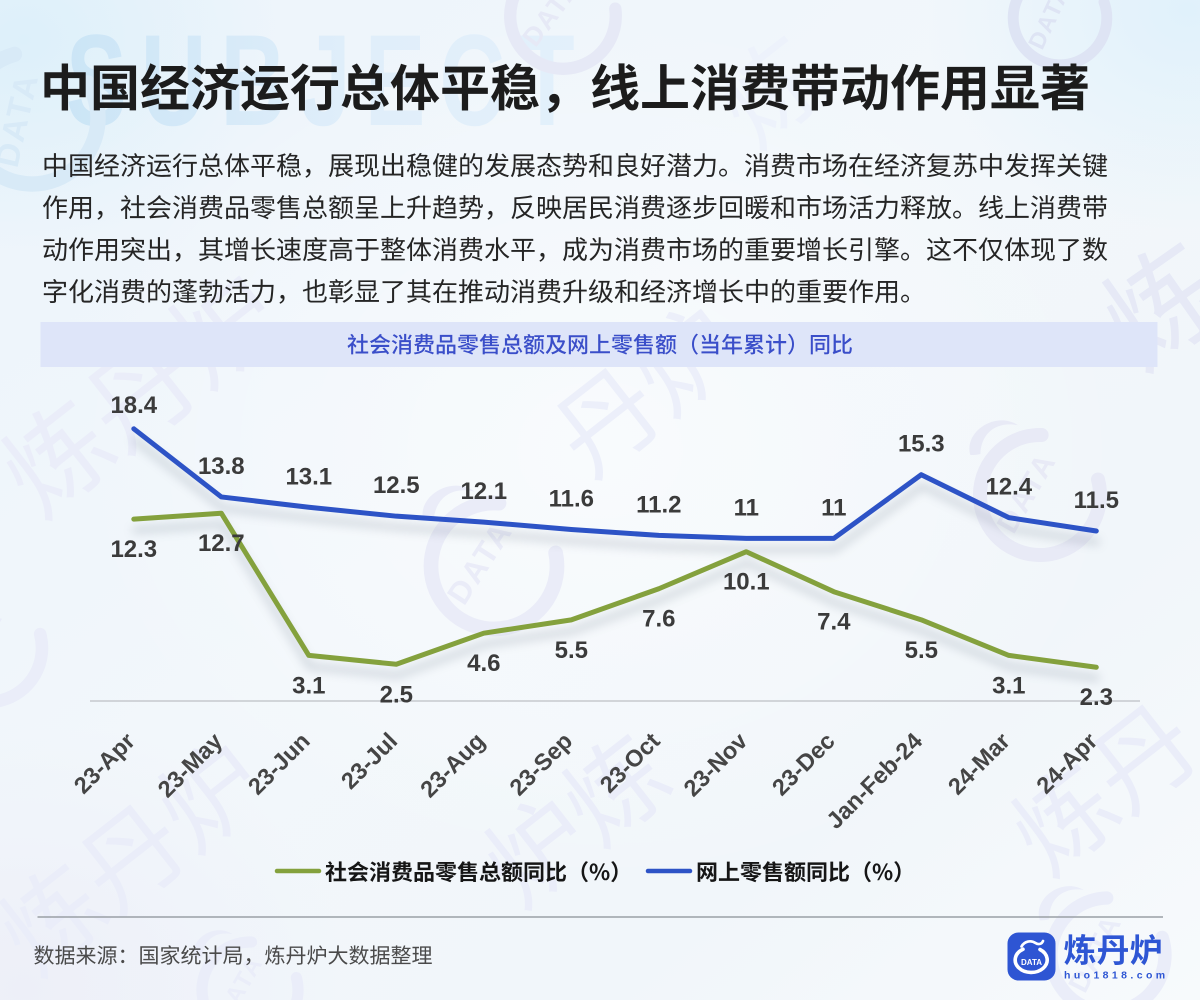 This screenshot has width=1200, height=1000. What do you see at coordinates (1116, 976) in the screenshot?
I see `svg-text: huo1818.com` at bounding box center [1116, 976].